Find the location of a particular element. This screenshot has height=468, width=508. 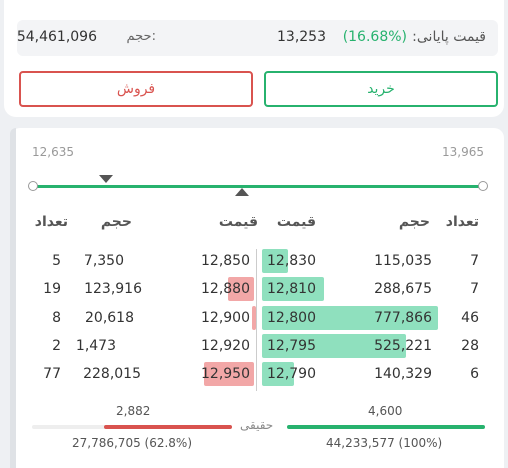

buy-button: خرید is located at coordinates (381, 89).